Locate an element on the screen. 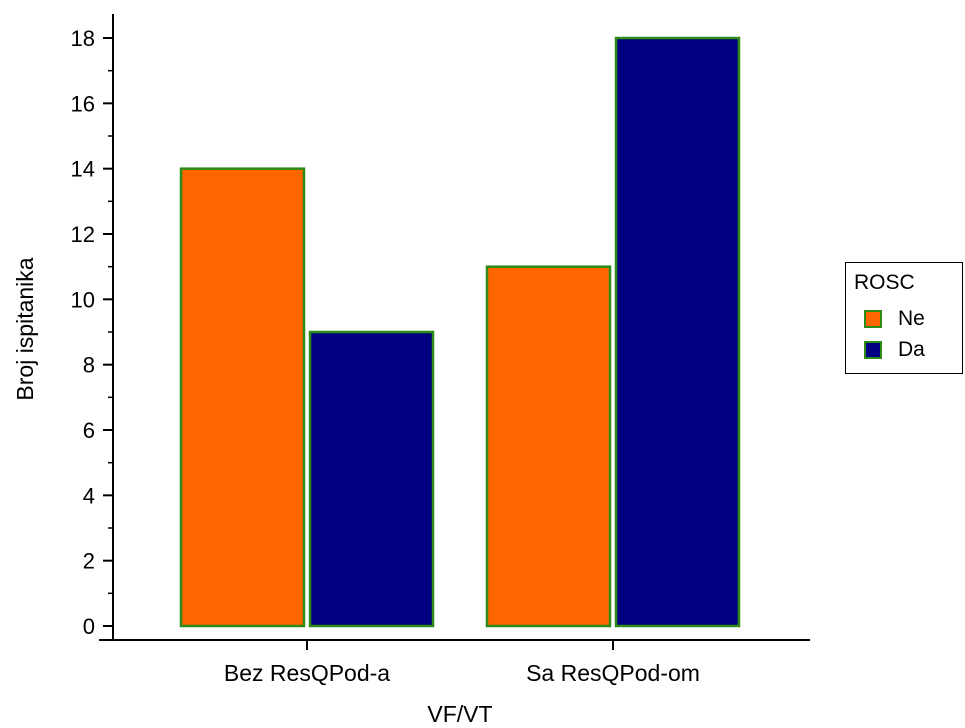 The height and width of the screenshot is (728, 965). legend-swatch-ne is located at coordinates (873, 319).